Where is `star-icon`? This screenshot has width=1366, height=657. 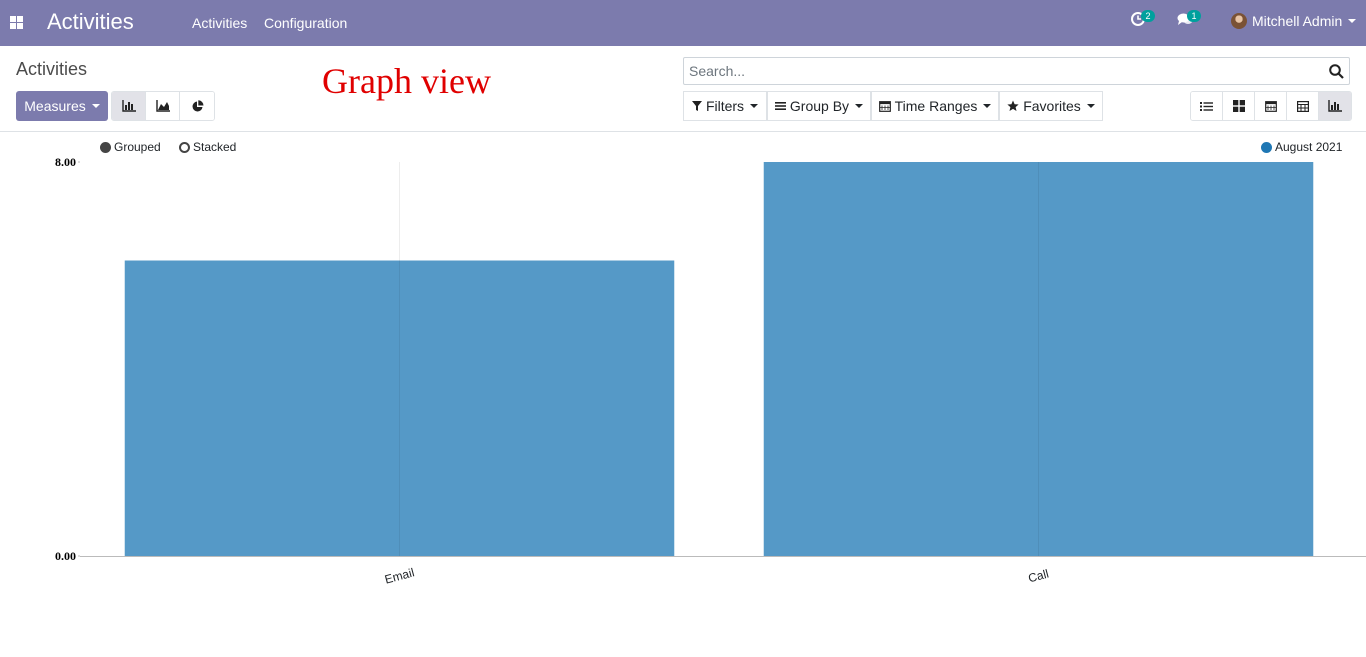
star-icon is located at coordinates (1013, 105).